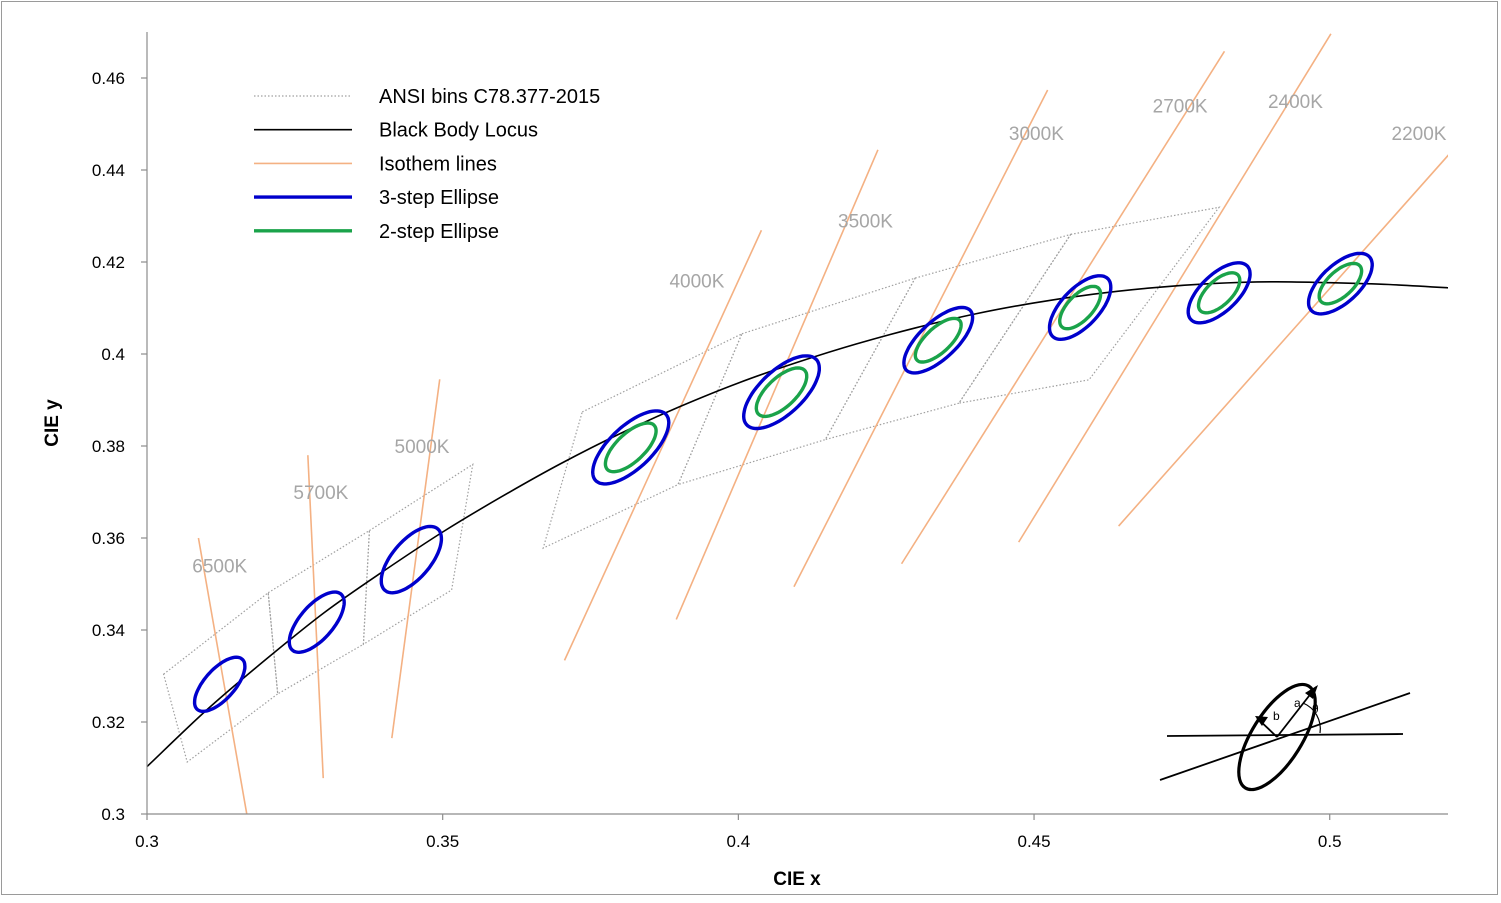 Image resolution: width=1501 pixels, height=903 pixels. I want to click on two-step-ellipse-3000K, so click(938, 340).